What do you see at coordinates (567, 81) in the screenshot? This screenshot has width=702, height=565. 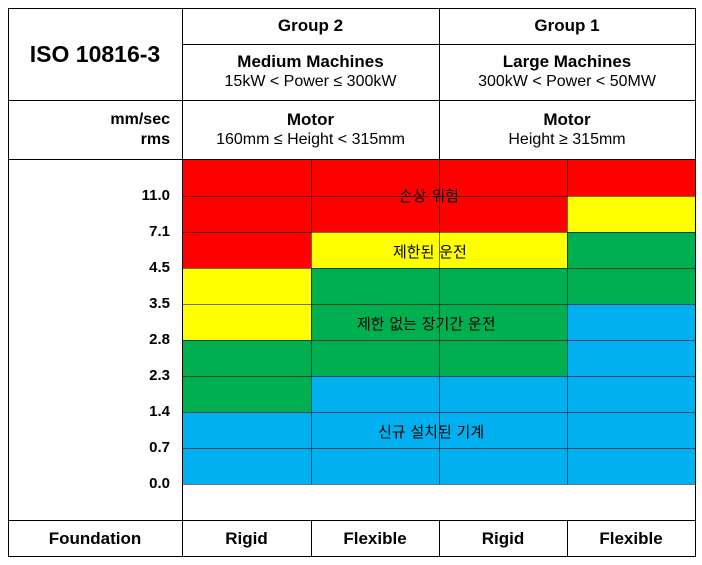 I see `large-machines-range: 300kW < Power < 50MW` at bounding box center [567, 81].